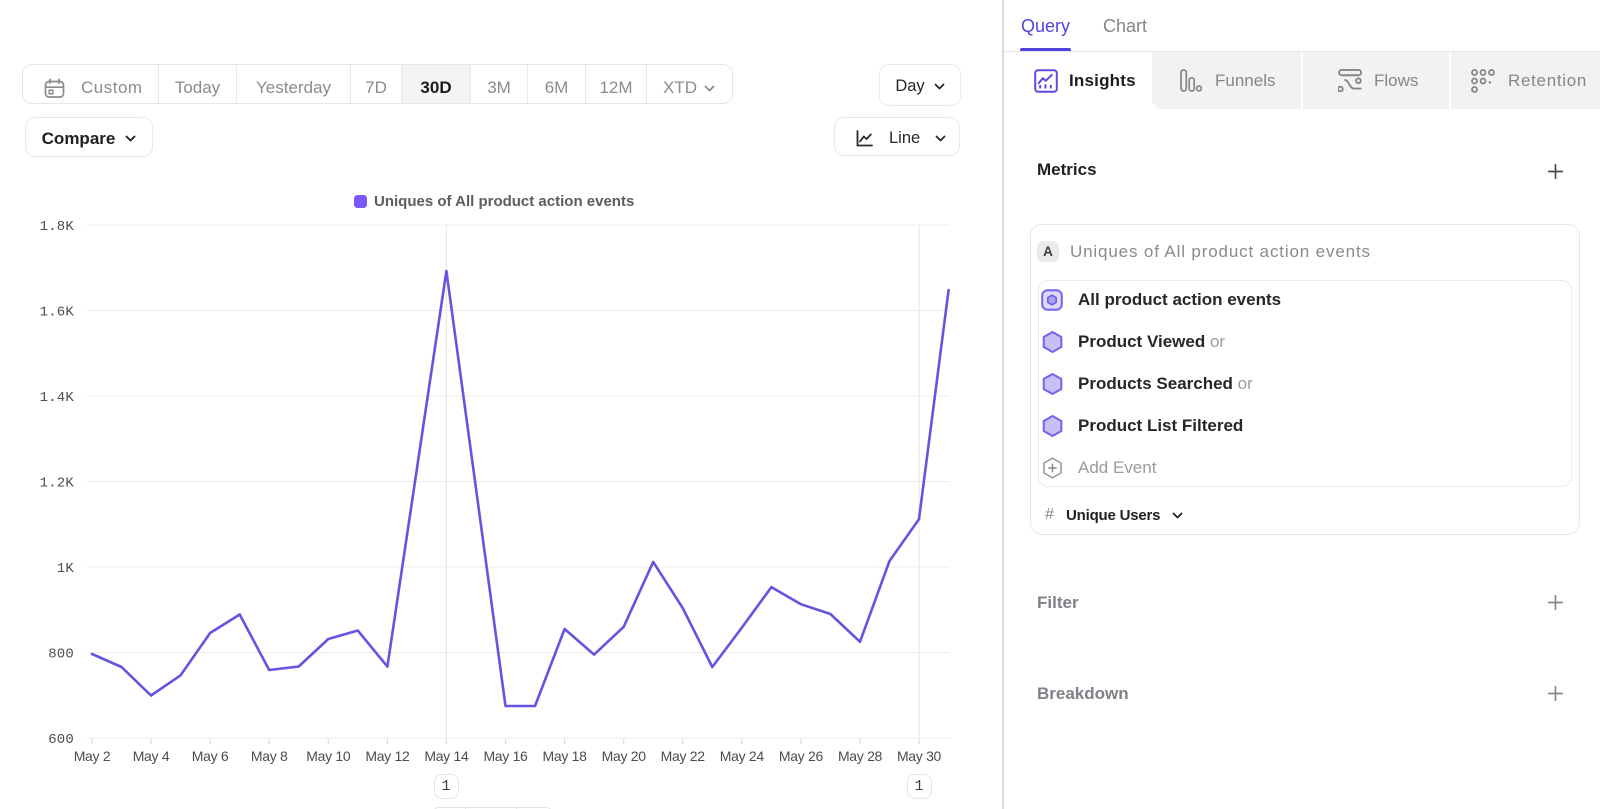 The height and width of the screenshot is (809, 1600). What do you see at coordinates (269, 756) in the screenshot?
I see `svg-text: May 8` at bounding box center [269, 756].